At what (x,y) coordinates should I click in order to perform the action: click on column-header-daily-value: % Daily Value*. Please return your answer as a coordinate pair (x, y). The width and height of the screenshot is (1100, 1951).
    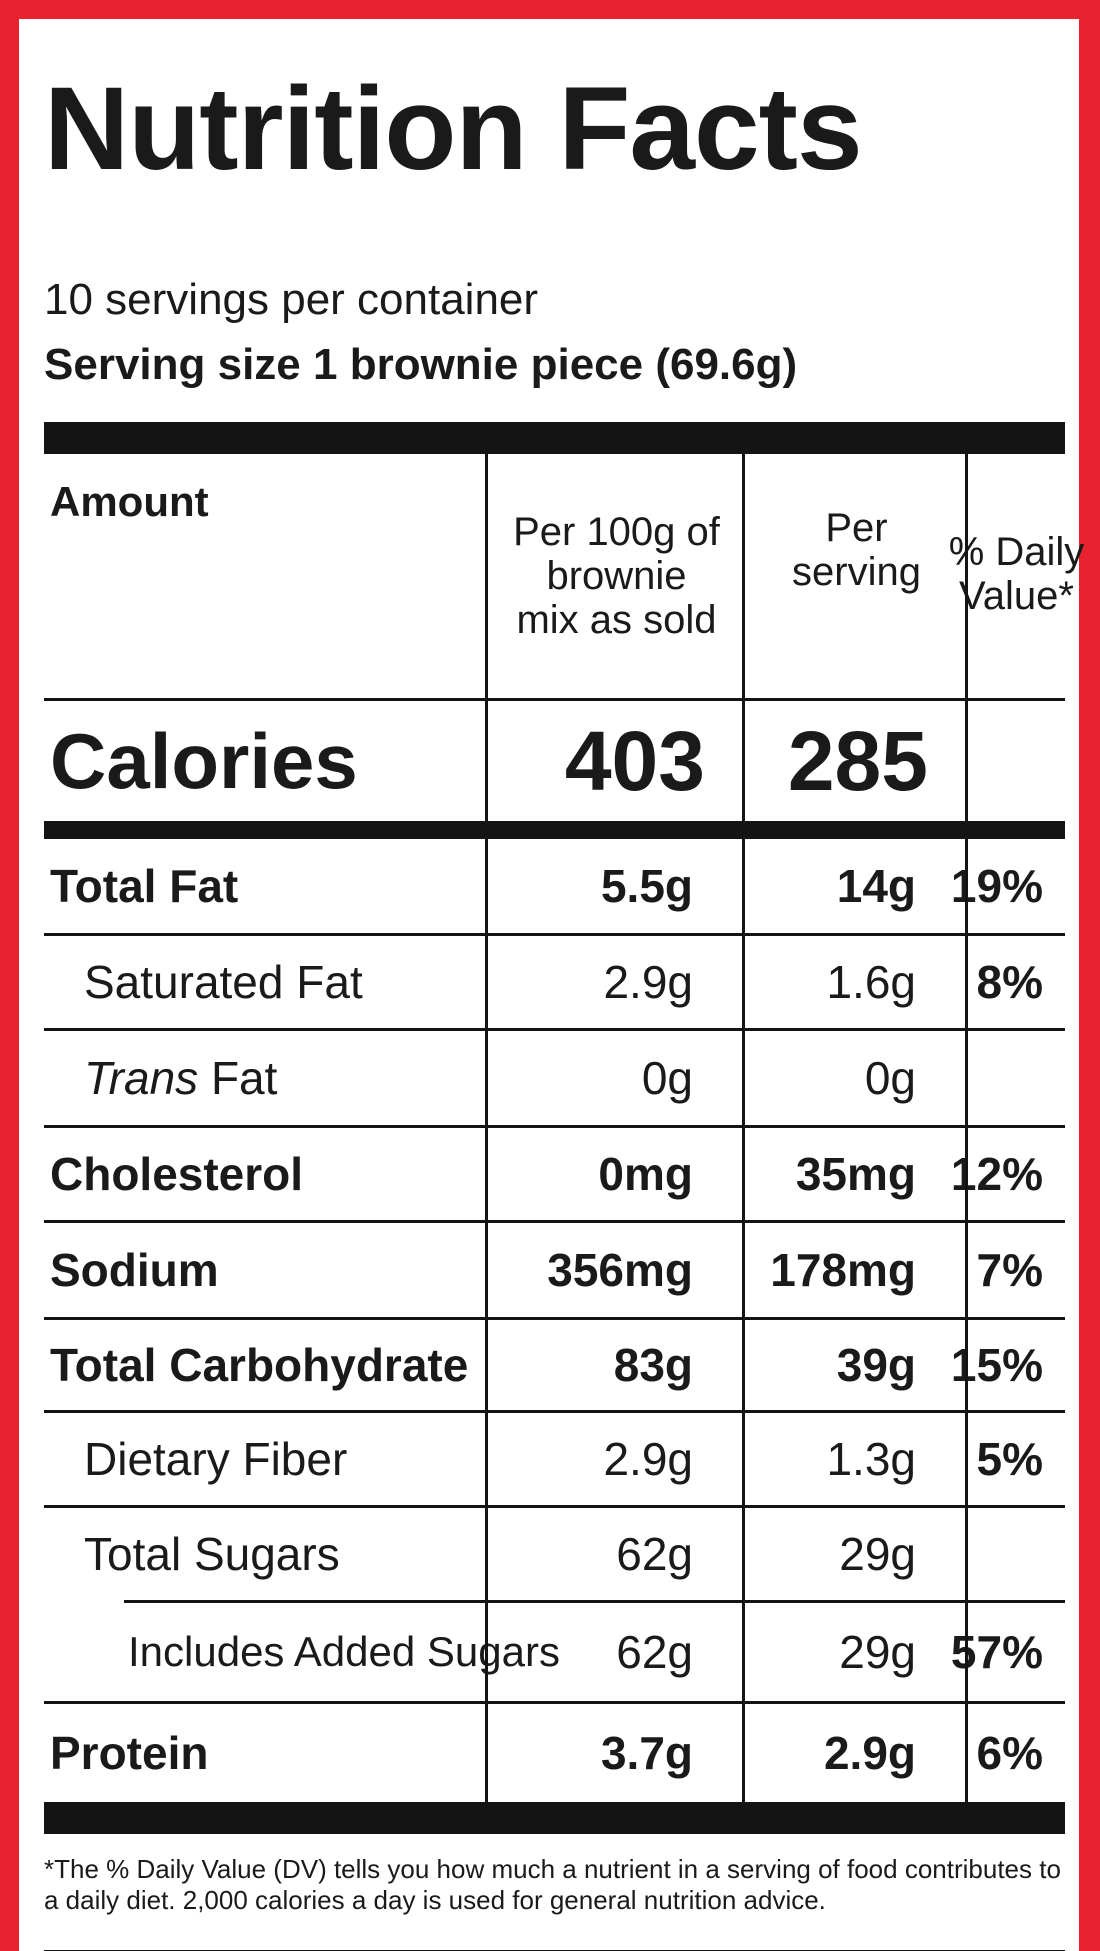
    Looking at the image, I should click on (1017, 574).